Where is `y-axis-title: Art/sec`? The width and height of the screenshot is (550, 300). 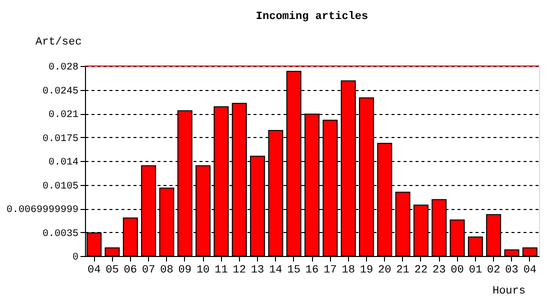 y-axis-title: Art/sec is located at coordinates (59, 42).